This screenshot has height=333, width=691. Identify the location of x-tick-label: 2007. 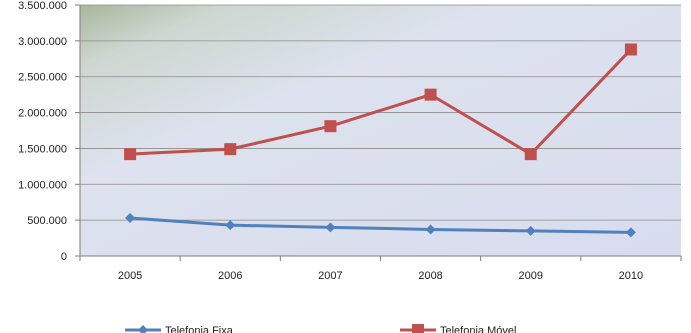
(330, 276).